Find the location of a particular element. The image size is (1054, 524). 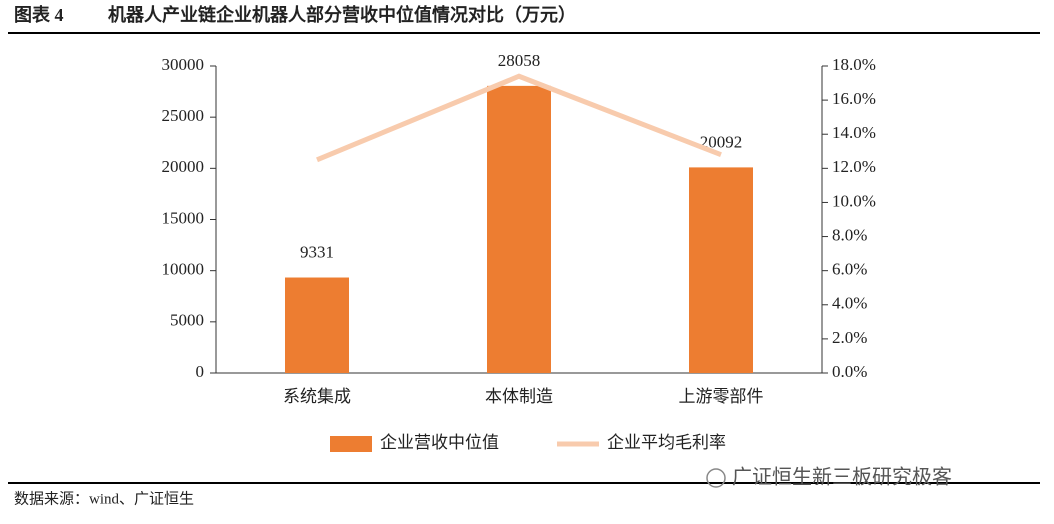

x-tick-label: 本体制造 is located at coordinates (519, 396).